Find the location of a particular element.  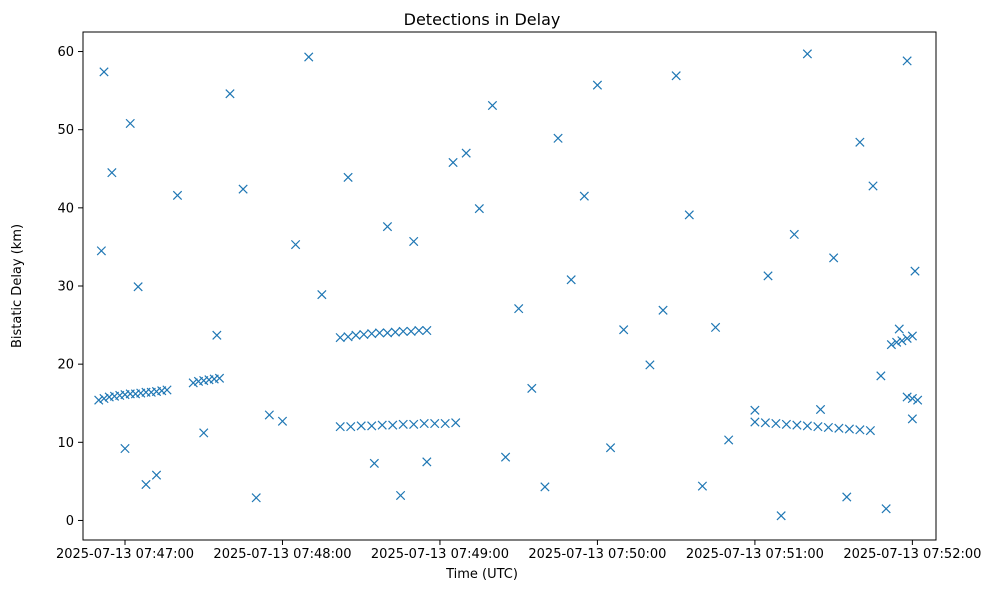

x-tick-label: 2025-07-13 07:48:00 is located at coordinates (282, 554).